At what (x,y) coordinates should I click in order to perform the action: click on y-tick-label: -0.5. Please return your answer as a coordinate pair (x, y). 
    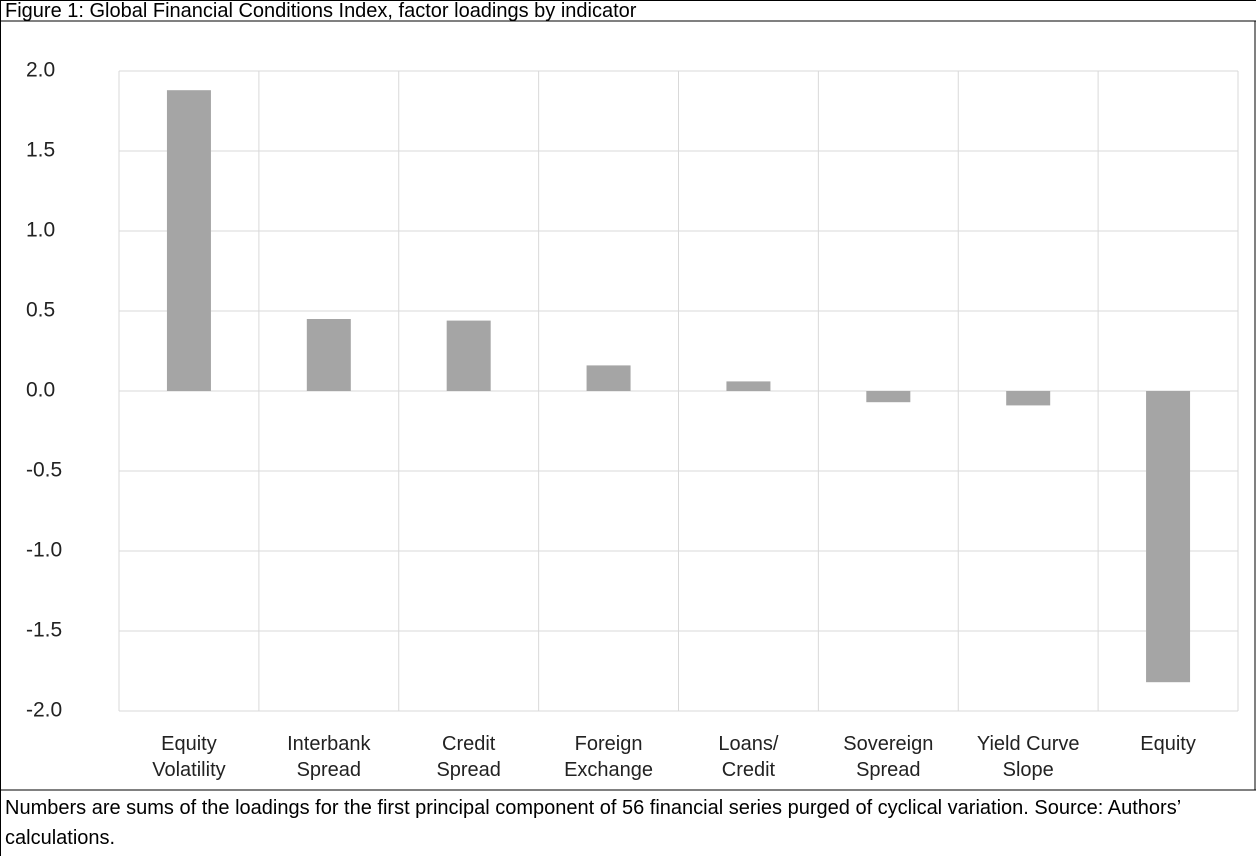
    Looking at the image, I should click on (44, 470).